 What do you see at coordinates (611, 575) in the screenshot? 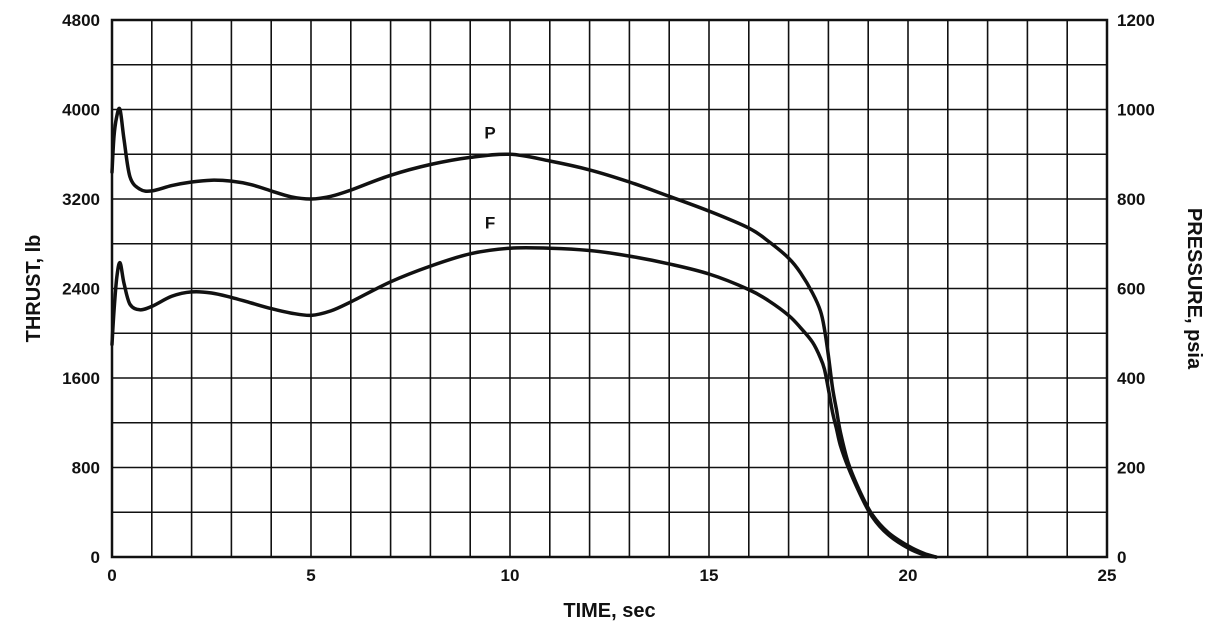
I see `x-tick-labels: 0 5 10 15 20 25` at bounding box center [611, 575].